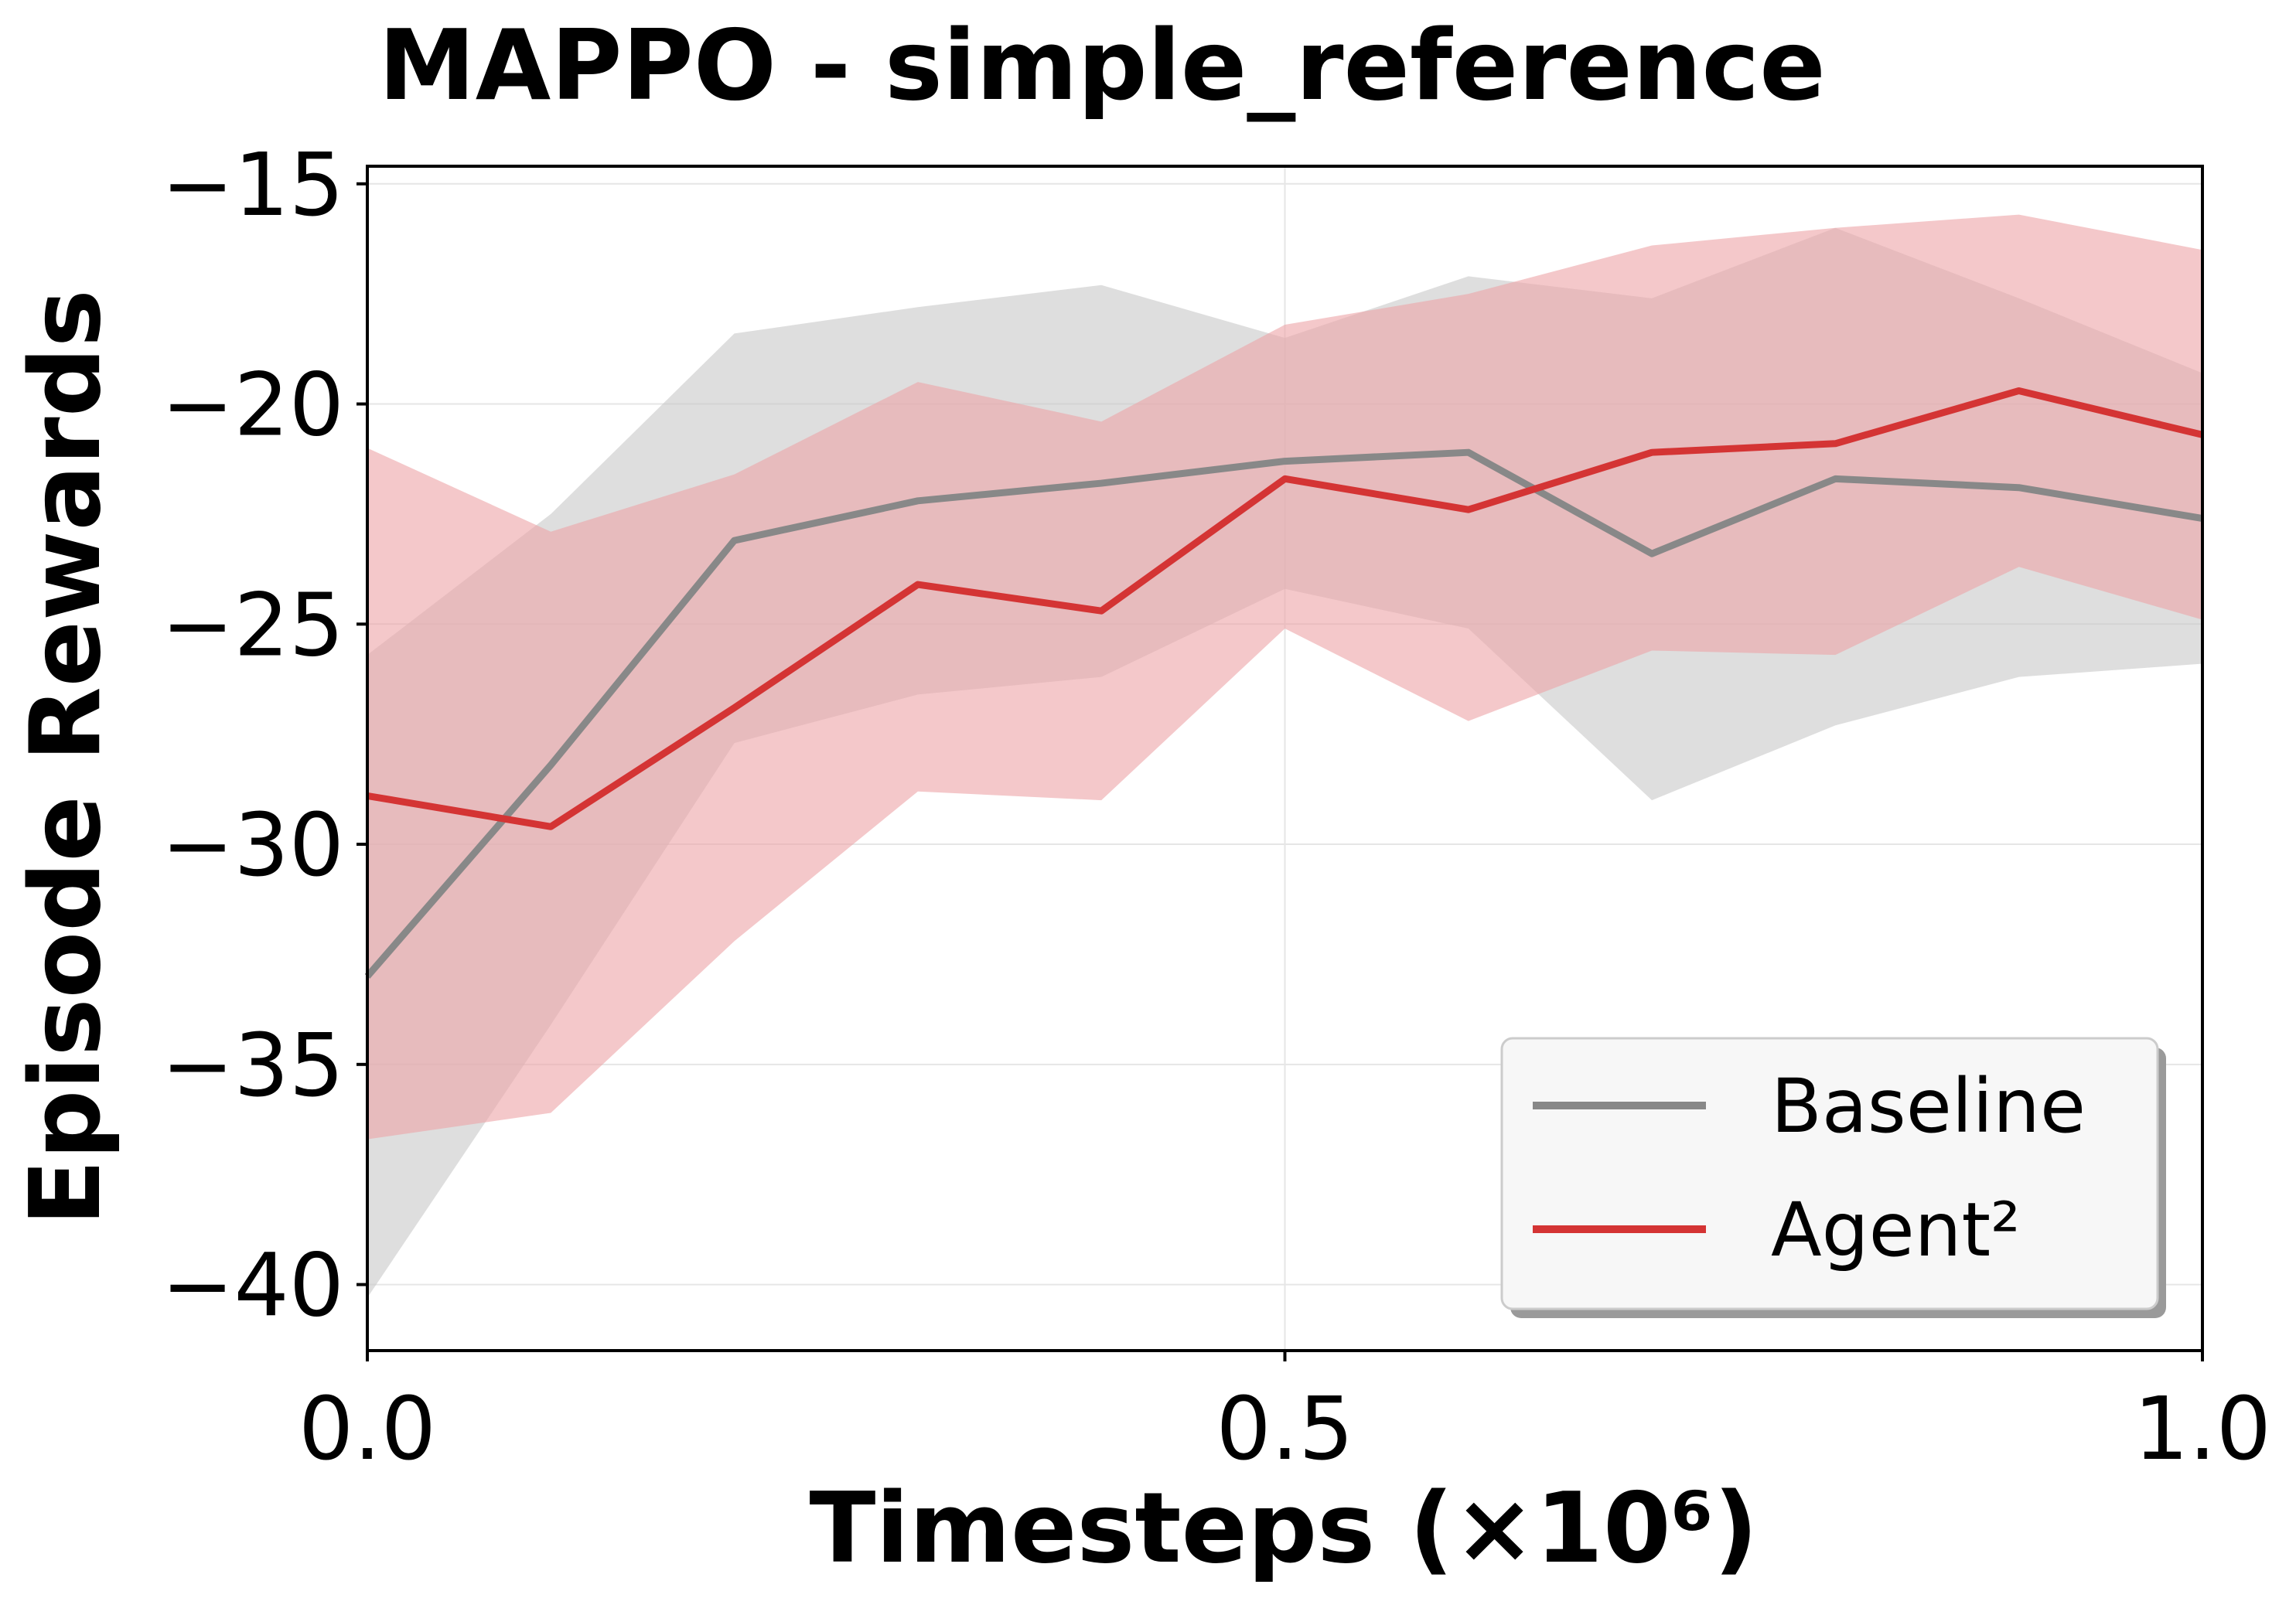  Describe the element at coordinates (1284, 1429) in the screenshot. I see `x-tick-label-1: 0.5` at that location.